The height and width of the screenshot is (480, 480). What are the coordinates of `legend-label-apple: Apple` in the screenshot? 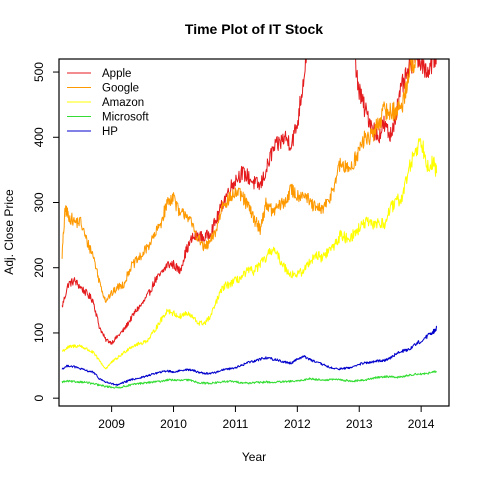 It's located at (116, 74).